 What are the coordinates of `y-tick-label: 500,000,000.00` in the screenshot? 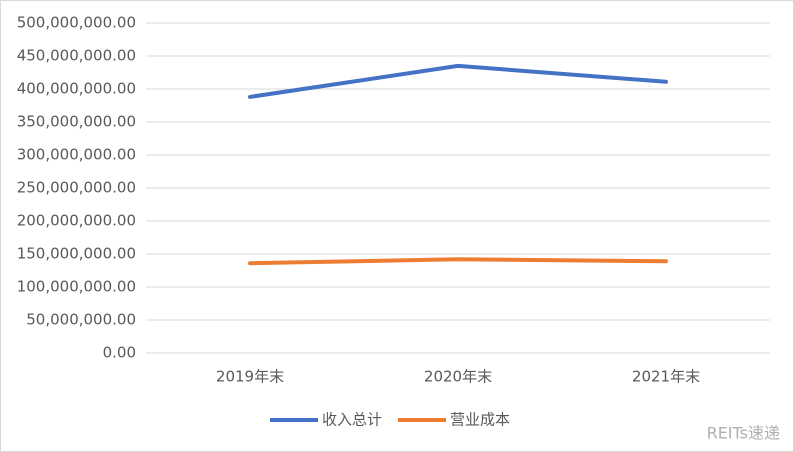 It's located at (76, 23).